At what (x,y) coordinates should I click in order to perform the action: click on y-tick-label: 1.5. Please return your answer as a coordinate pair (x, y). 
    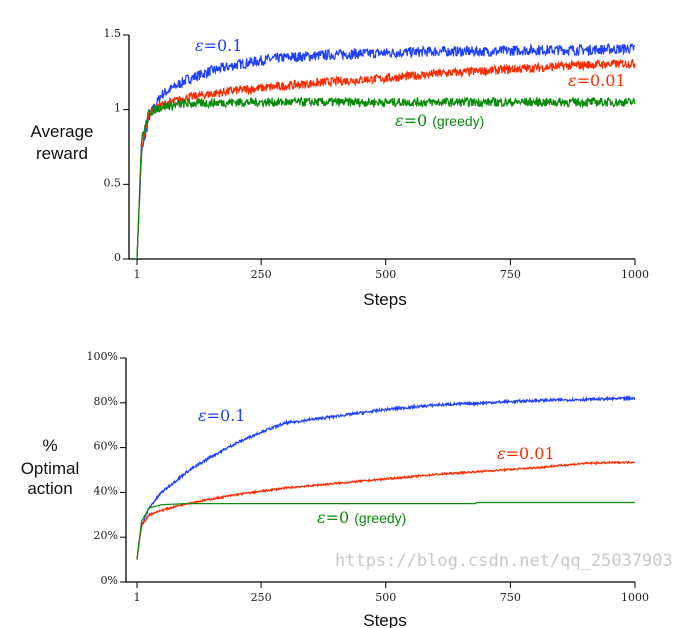
    Looking at the image, I should click on (113, 33).